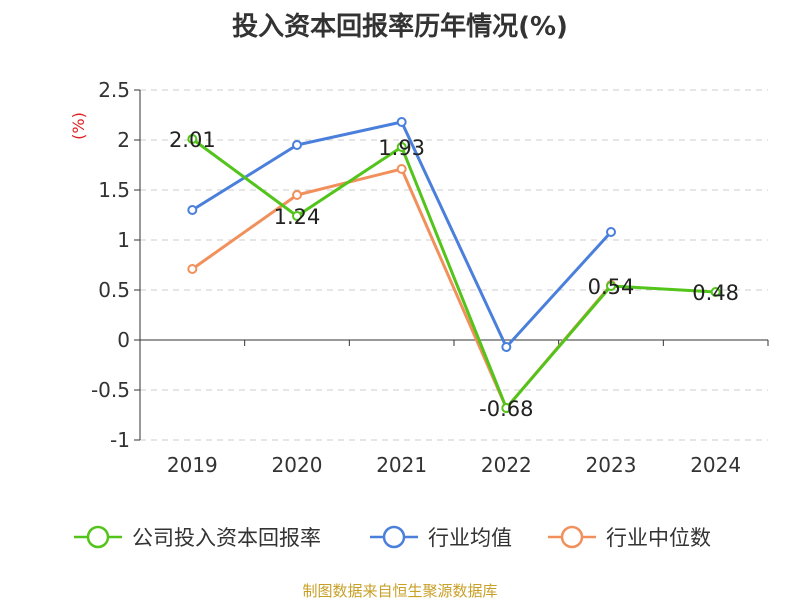 The width and height of the screenshot is (800, 601). I want to click on legend-label: 行业中位数, so click(658, 538).